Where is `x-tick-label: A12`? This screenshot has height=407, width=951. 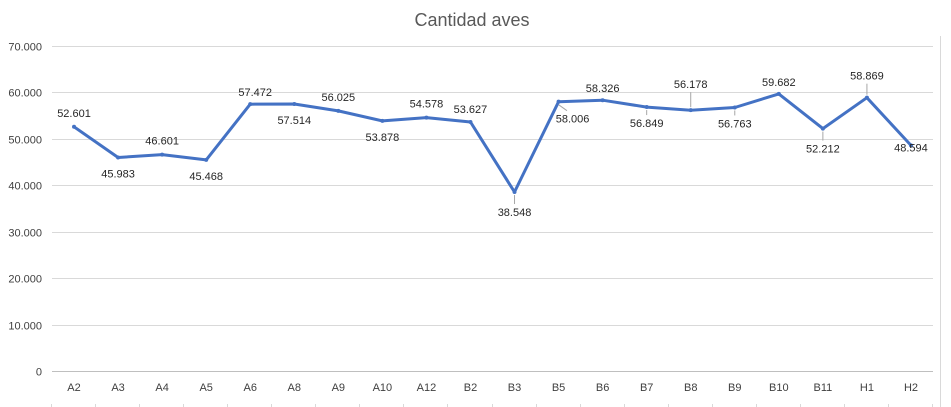
x-tick-label: A12 is located at coordinates (427, 388).